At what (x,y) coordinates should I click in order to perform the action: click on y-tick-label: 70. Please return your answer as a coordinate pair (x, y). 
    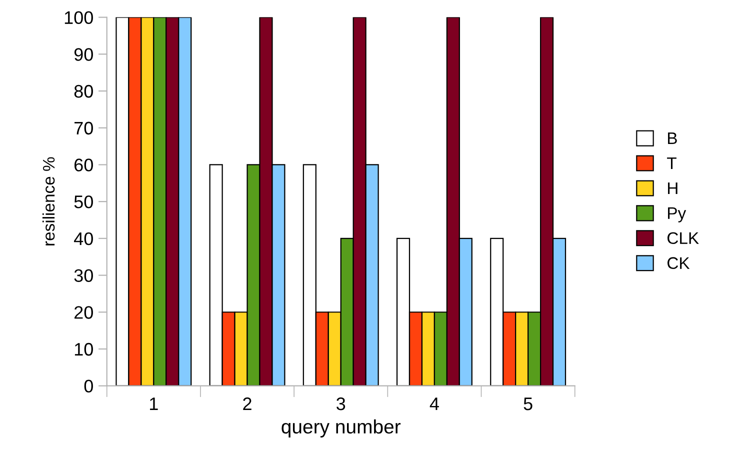
    Looking at the image, I should click on (83, 128).